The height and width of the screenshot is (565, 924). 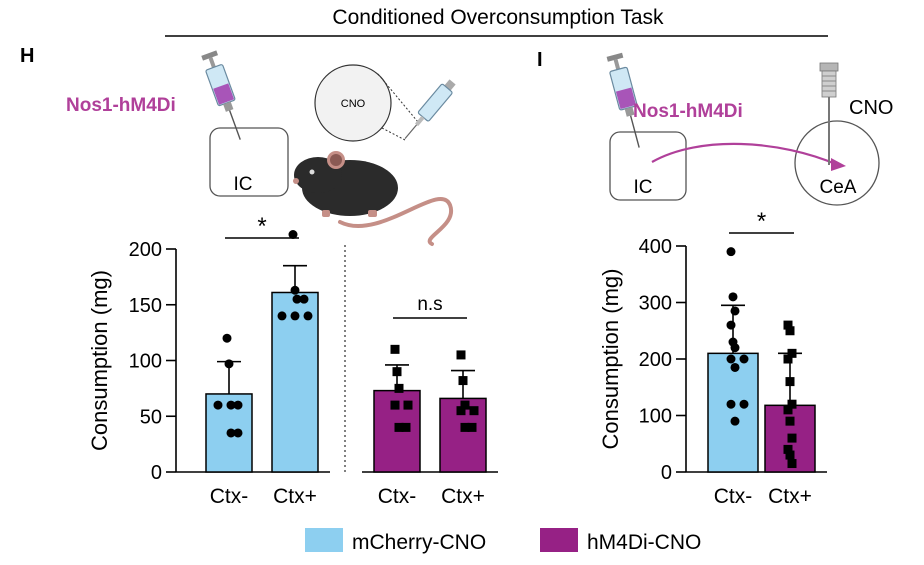 I want to click on mouse-icon, so click(x=373, y=198).